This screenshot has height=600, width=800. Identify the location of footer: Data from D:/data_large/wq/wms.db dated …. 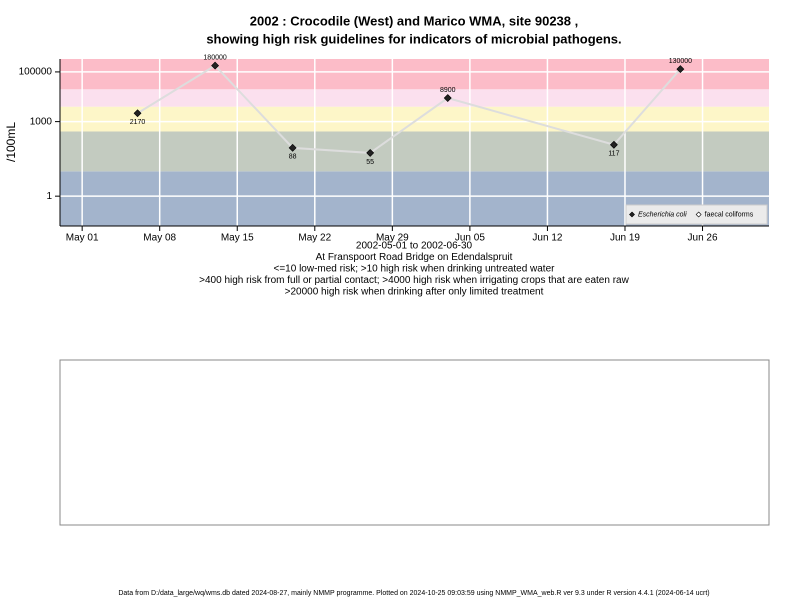
(413, 593).